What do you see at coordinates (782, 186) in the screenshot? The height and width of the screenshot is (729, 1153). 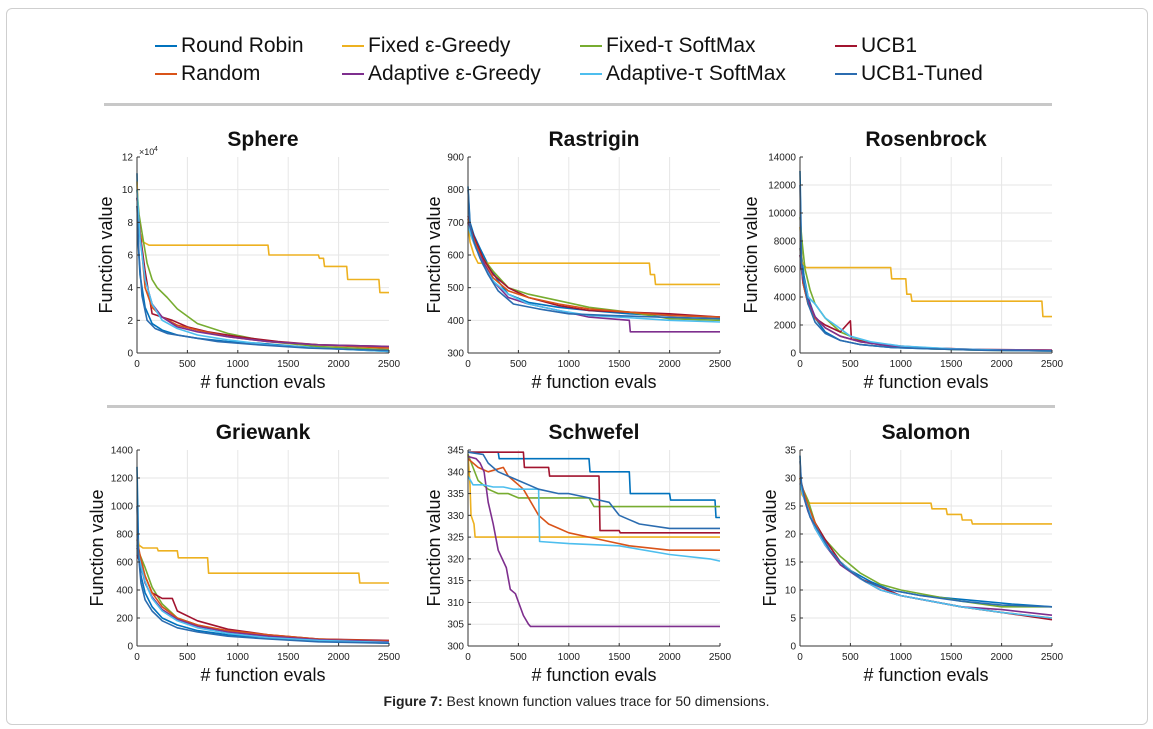 I see `y-tick-label: 12000` at bounding box center [782, 186].